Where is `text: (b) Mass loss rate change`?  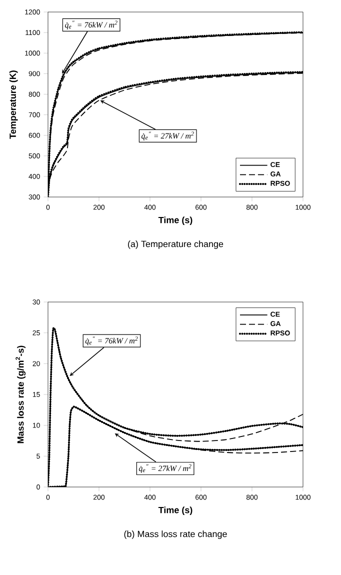
text: (b) Mass loss rate change is located at coordinates (175, 534).